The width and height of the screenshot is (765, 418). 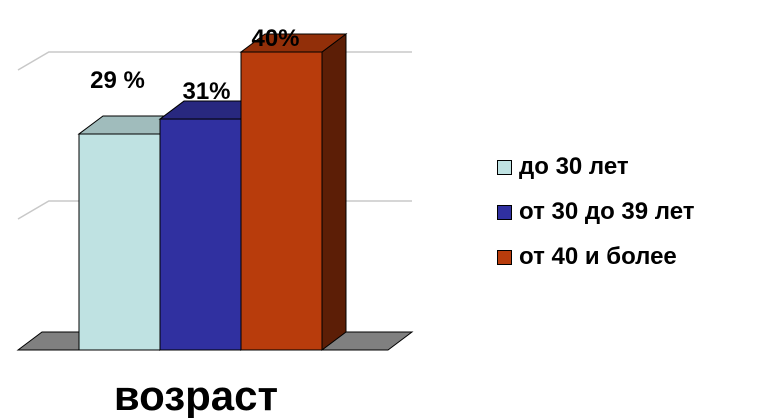 I want to click on bar-top, so click(x=293, y=43).